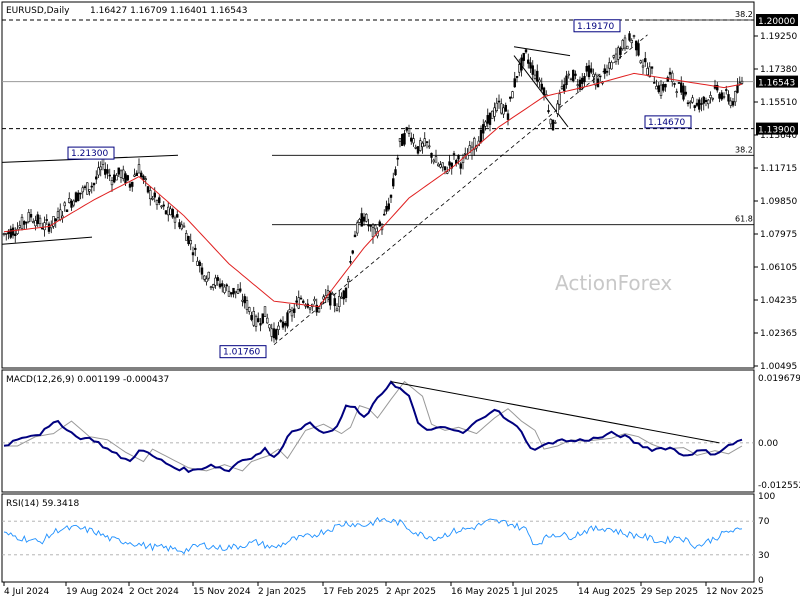 The height and width of the screenshot is (600, 800). Describe the element at coordinates (776, 131) in the screenshot. I see `level-axis-label-1: 1.13900` at that location.